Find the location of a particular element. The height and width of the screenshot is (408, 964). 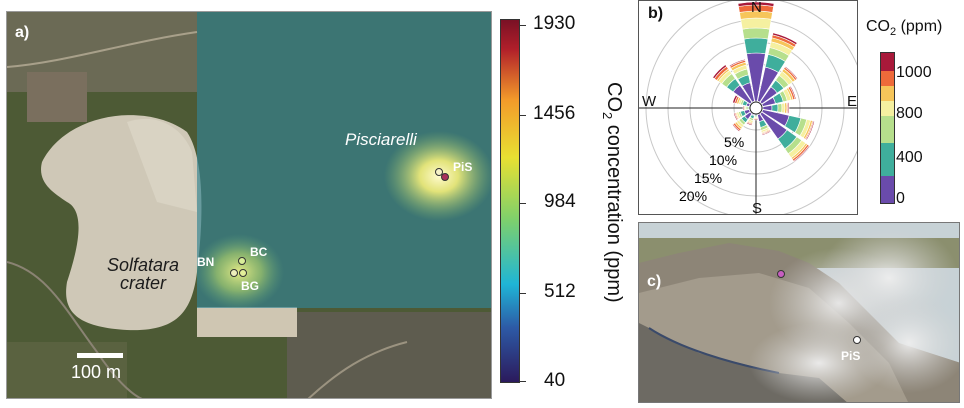

colorbar-title-main: CO is located at coordinates (614, 97).